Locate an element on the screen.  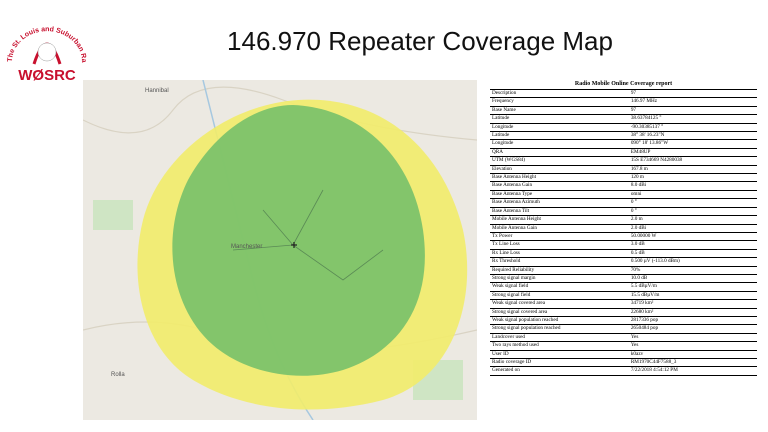
report-row: Strong signal covered area 22680 km² is located at coordinates (623, 312).